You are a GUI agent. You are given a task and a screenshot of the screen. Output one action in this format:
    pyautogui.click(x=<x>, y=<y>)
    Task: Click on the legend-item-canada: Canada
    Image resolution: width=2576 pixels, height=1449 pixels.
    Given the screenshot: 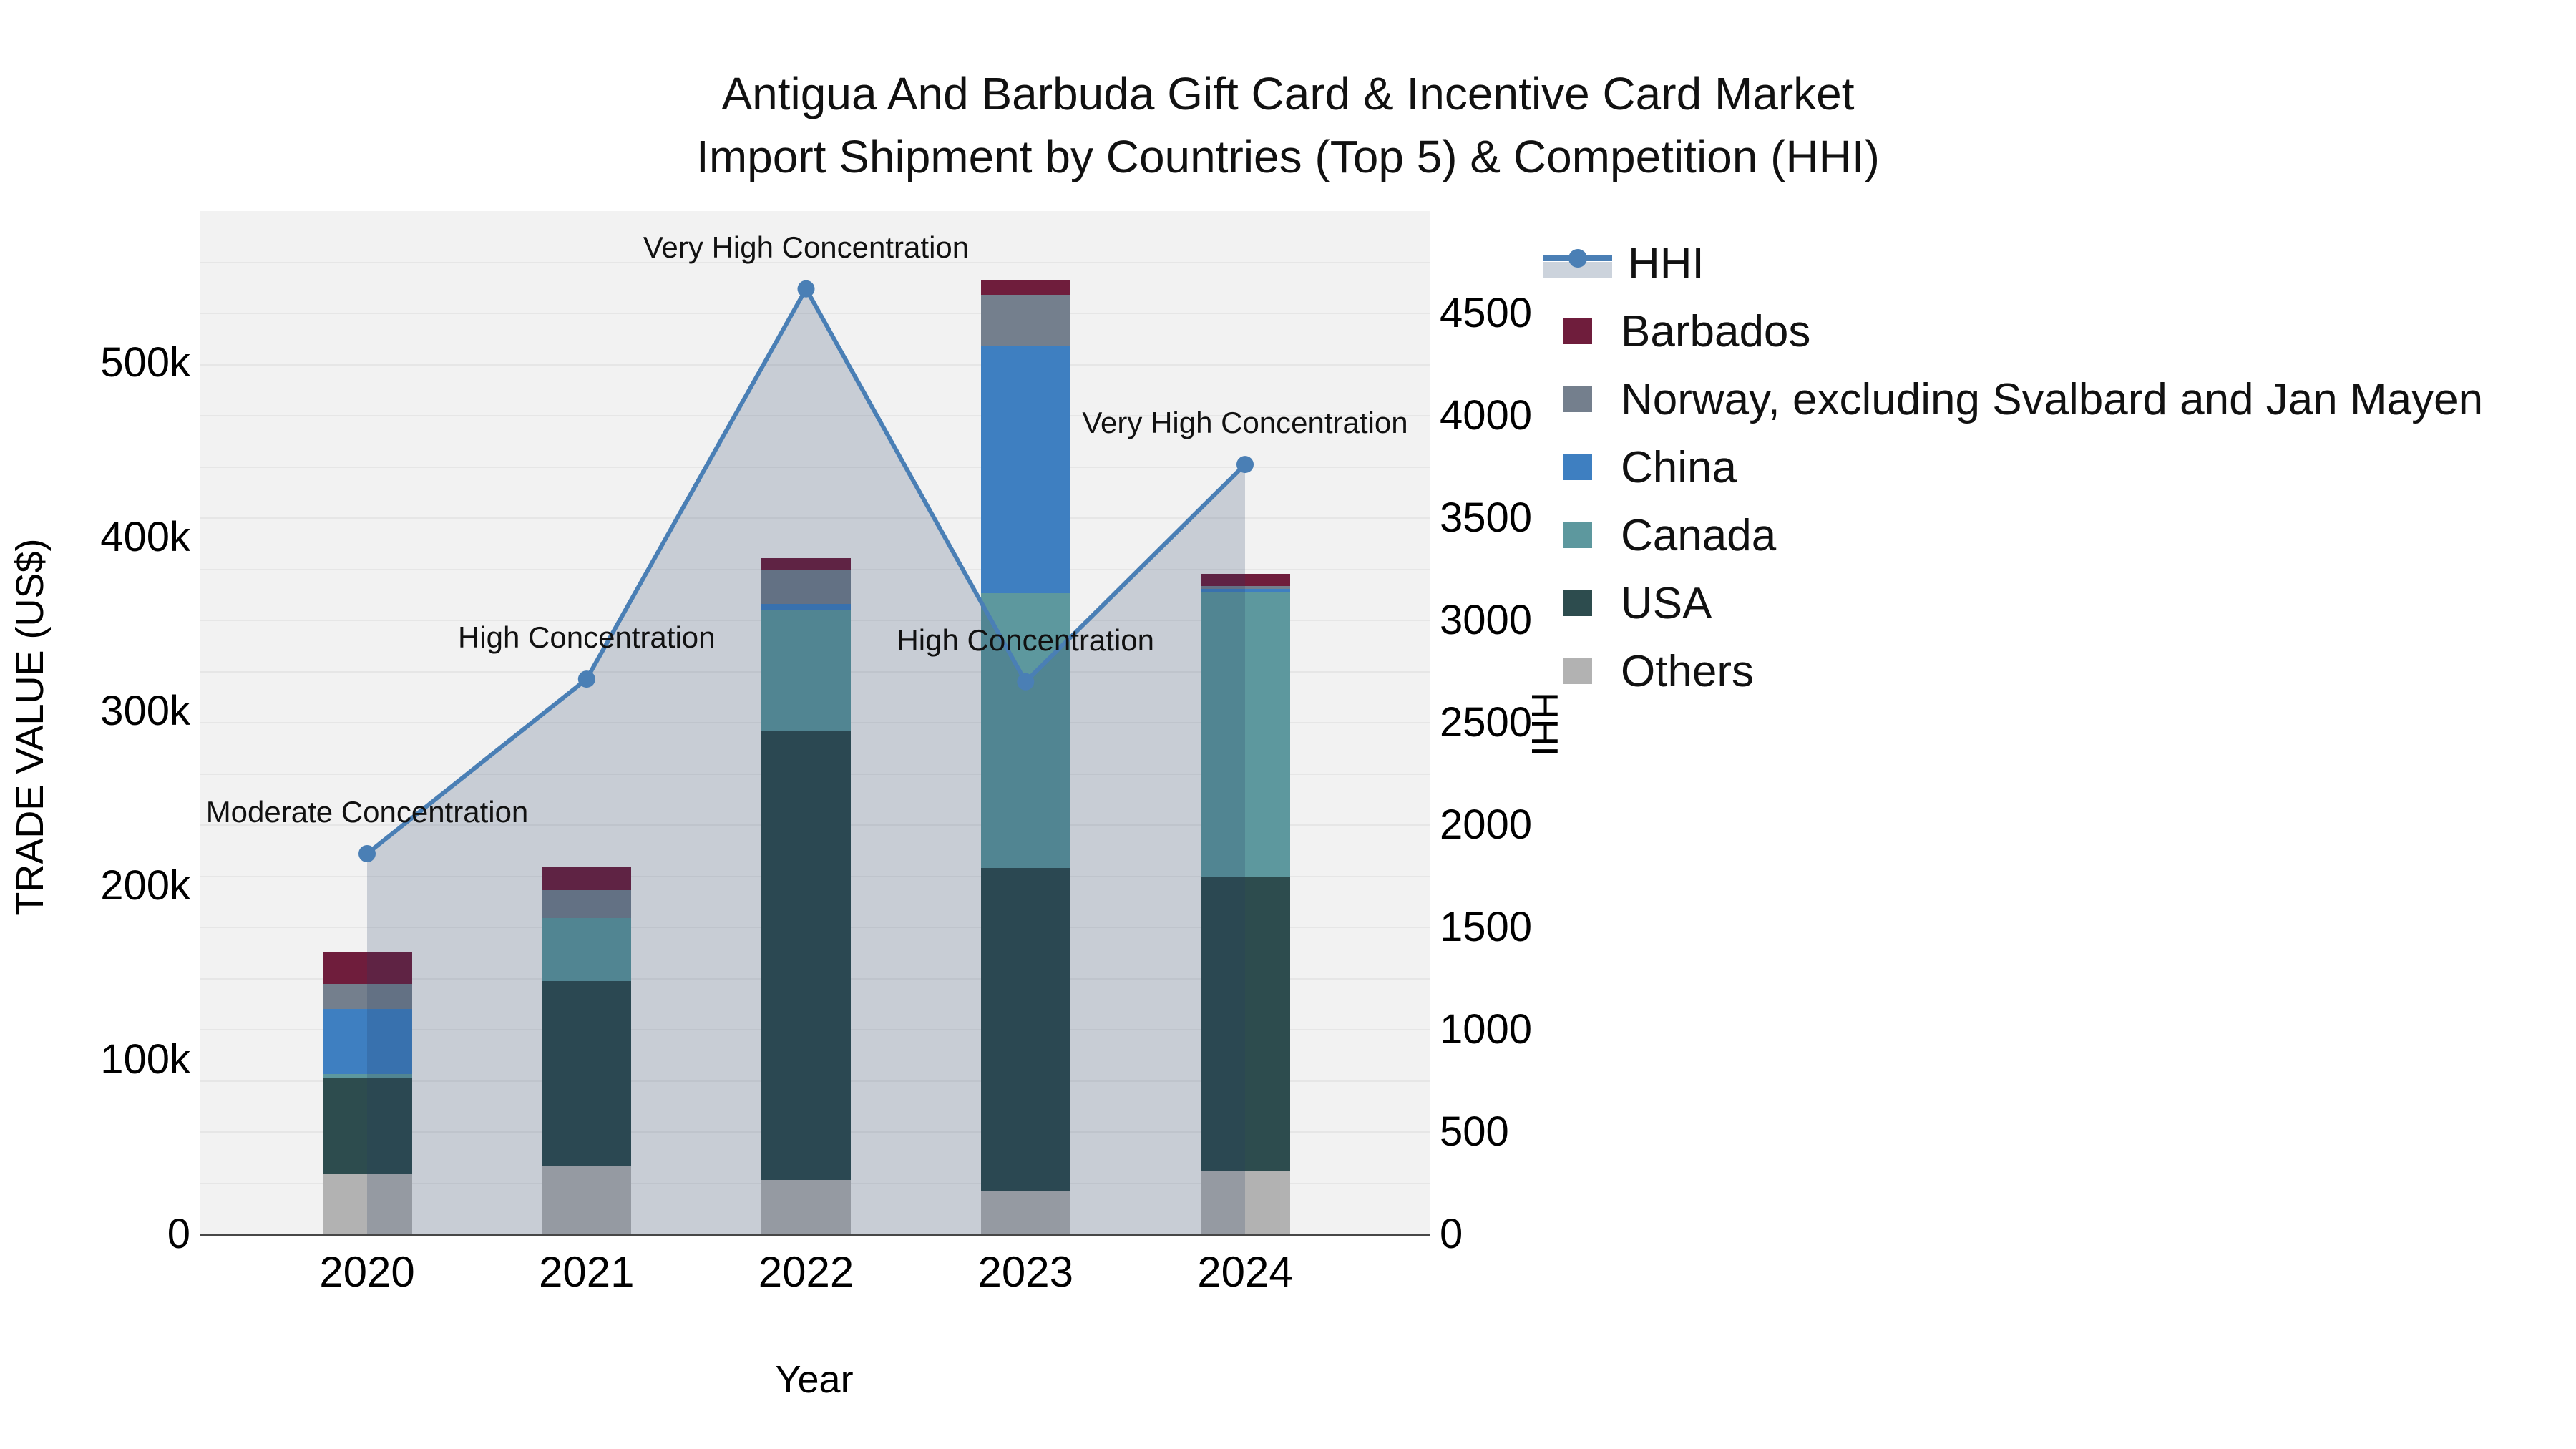 What is the action you would take?
    pyautogui.click(x=1659, y=535)
    